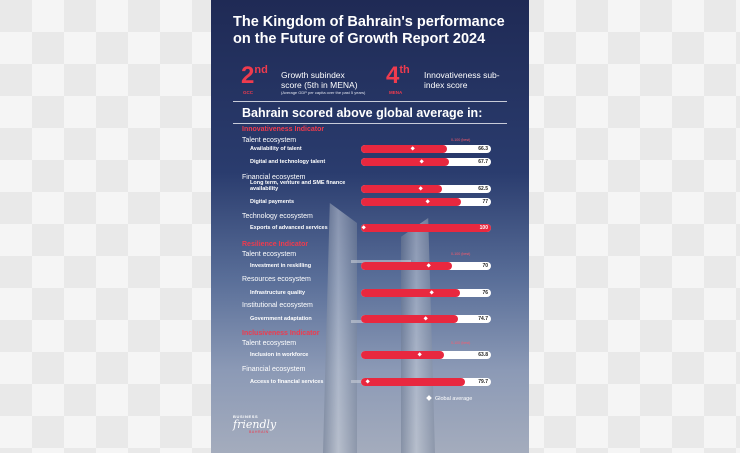 The height and width of the screenshot is (453, 740). What do you see at coordinates (483, 228) in the screenshot?
I see `bar-value: 100` at bounding box center [483, 228].